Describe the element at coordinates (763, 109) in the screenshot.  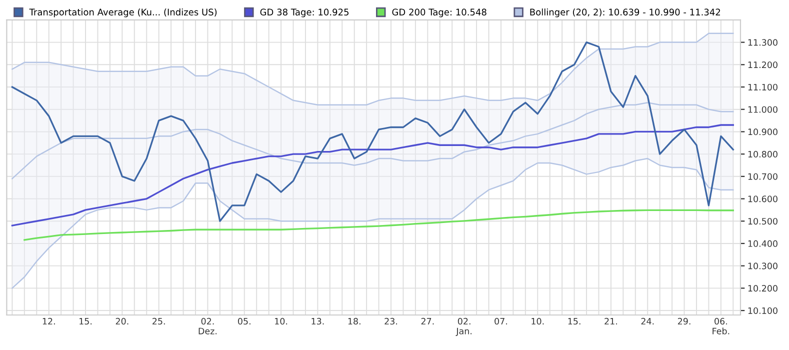
I see `y-tick-label: 11.000` at that location.